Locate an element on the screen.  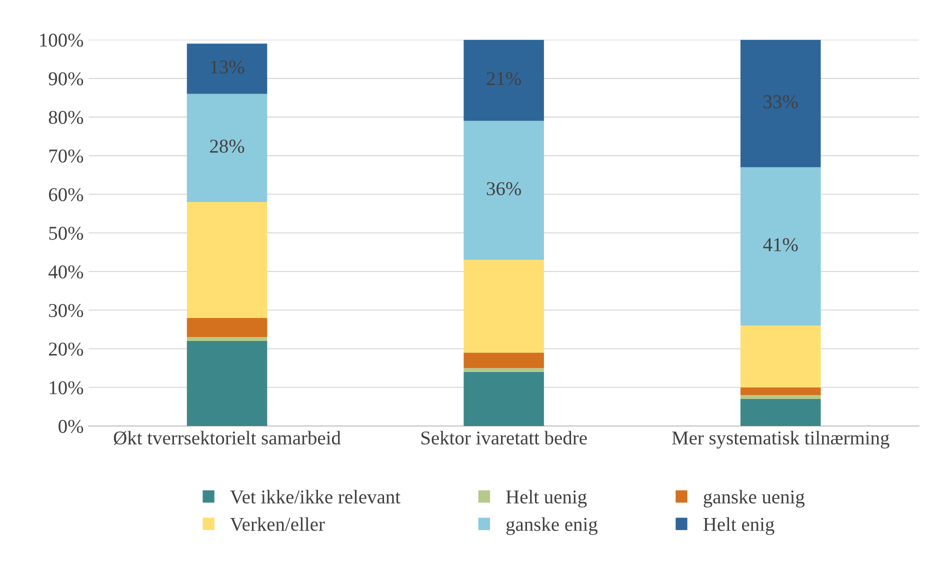
legend-label: Helt uenig is located at coordinates (546, 499).